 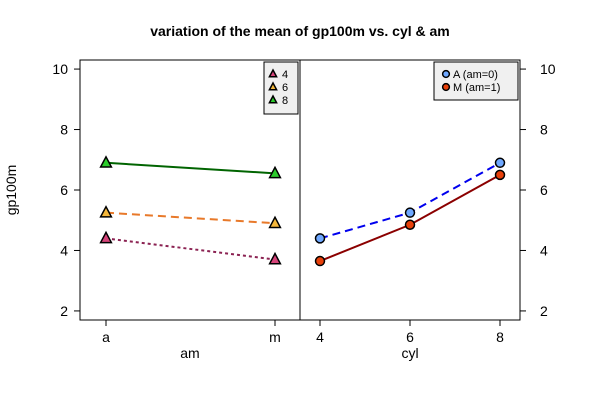 I want to click on legend-label: M (am=1), so click(x=476, y=88).